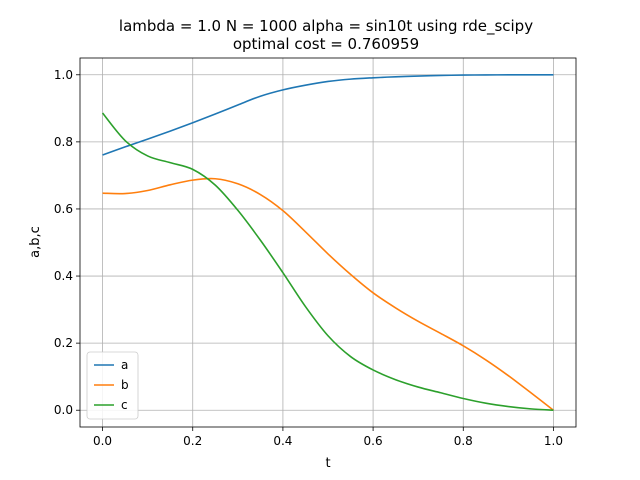 Image resolution: width=640 pixels, height=480 pixels. I want to click on y-tick-label: 0.2, so click(63, 343).